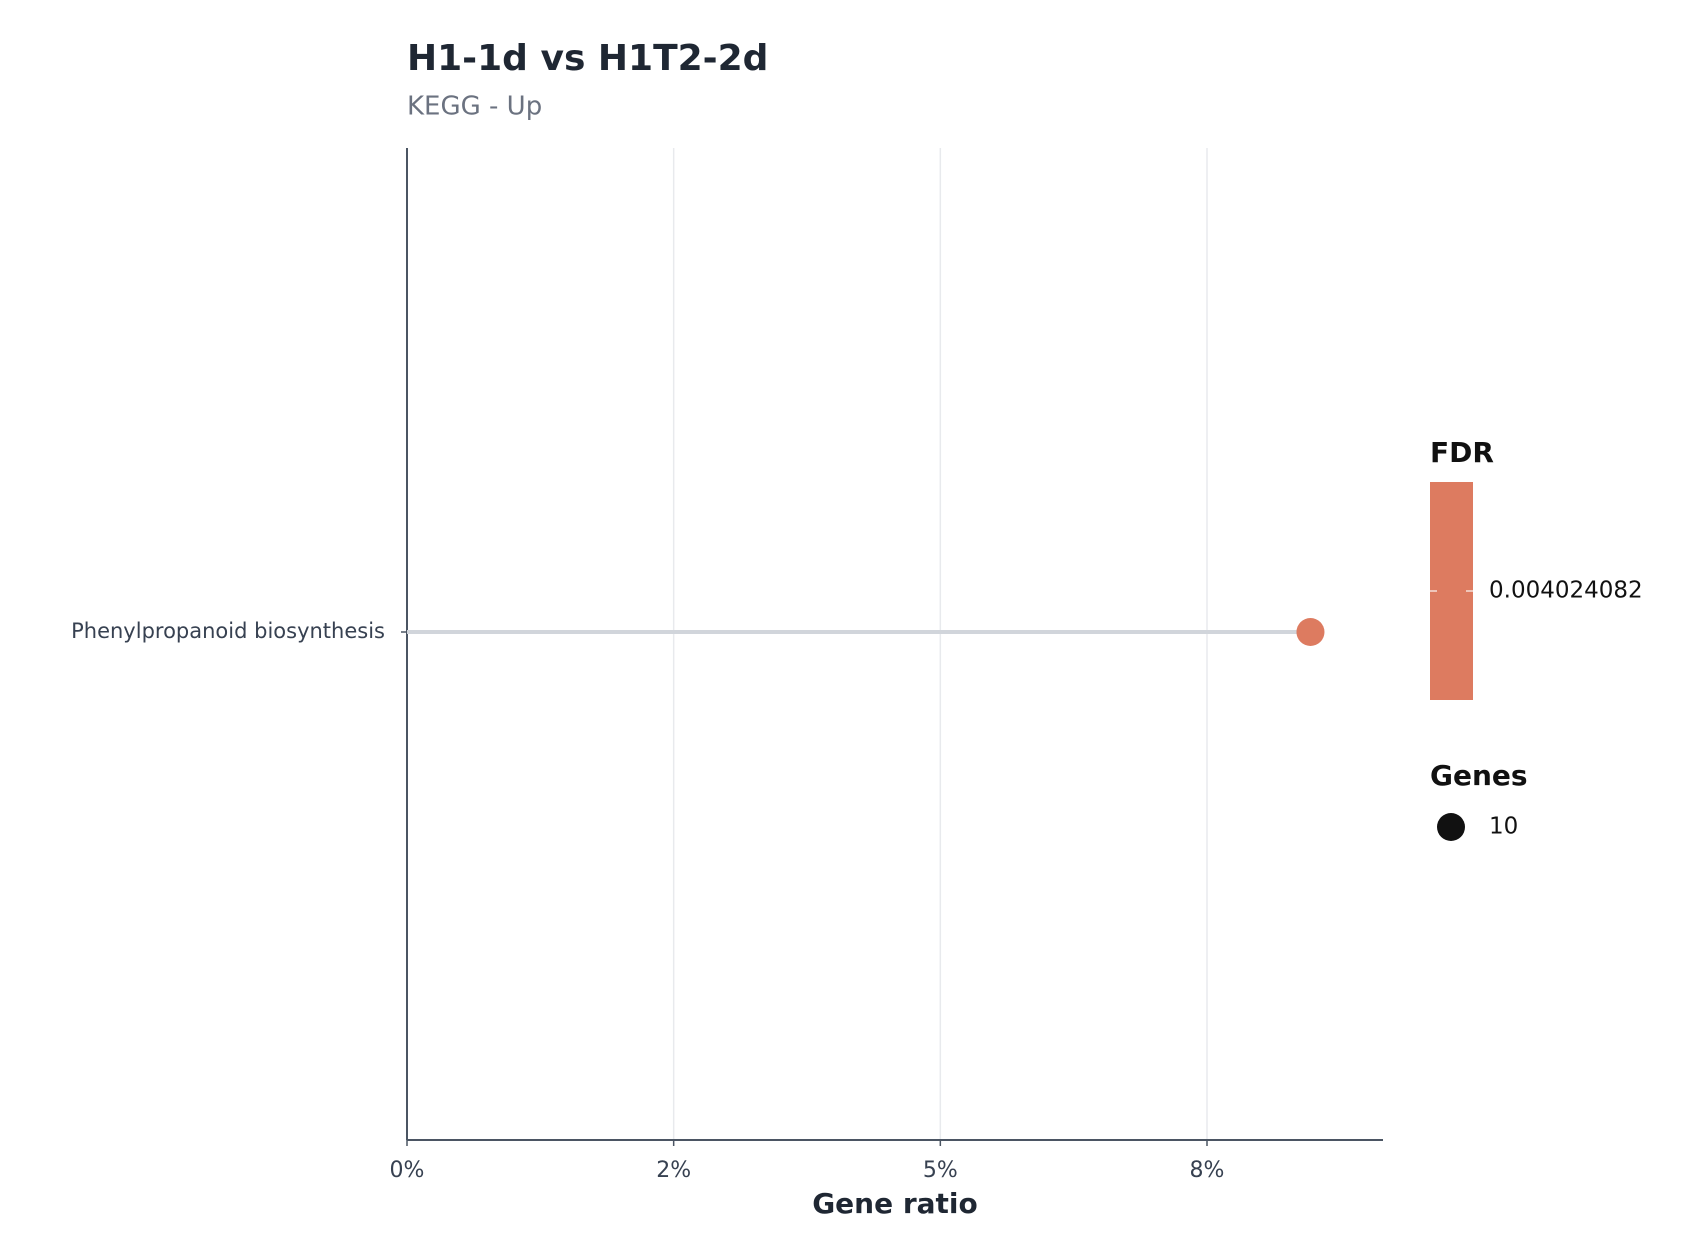  Describe the element at coordinates (1310, 632) in the screenshot. I see `dot` at that location.